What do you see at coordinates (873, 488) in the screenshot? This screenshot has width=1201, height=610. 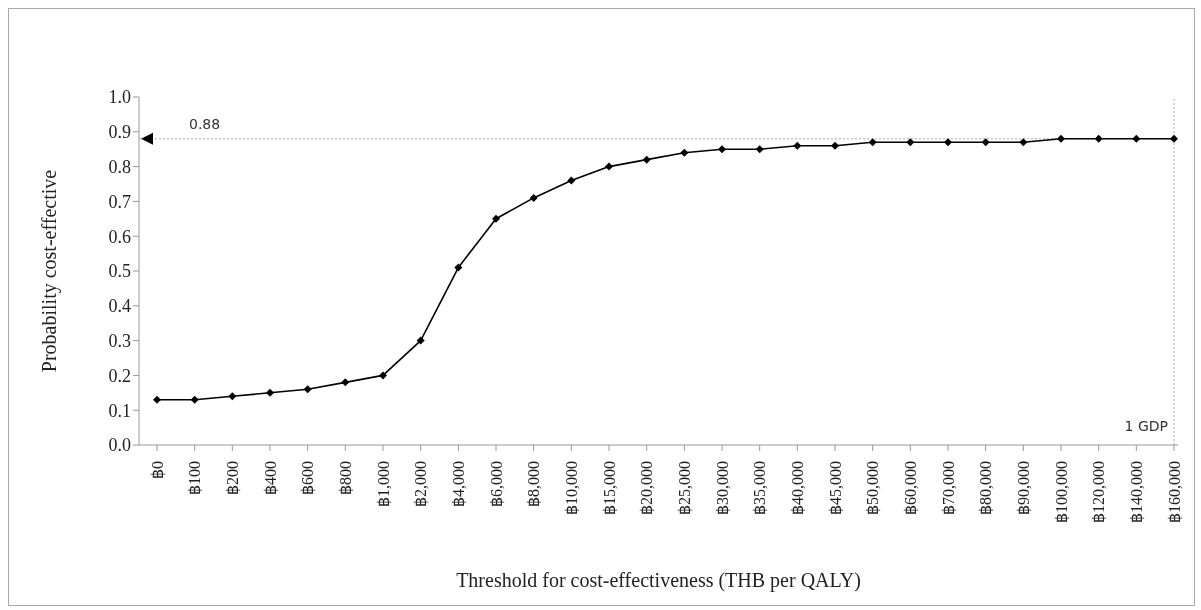 I see `x-tick-label: ฿50,000` at bounding box center [873, 488].